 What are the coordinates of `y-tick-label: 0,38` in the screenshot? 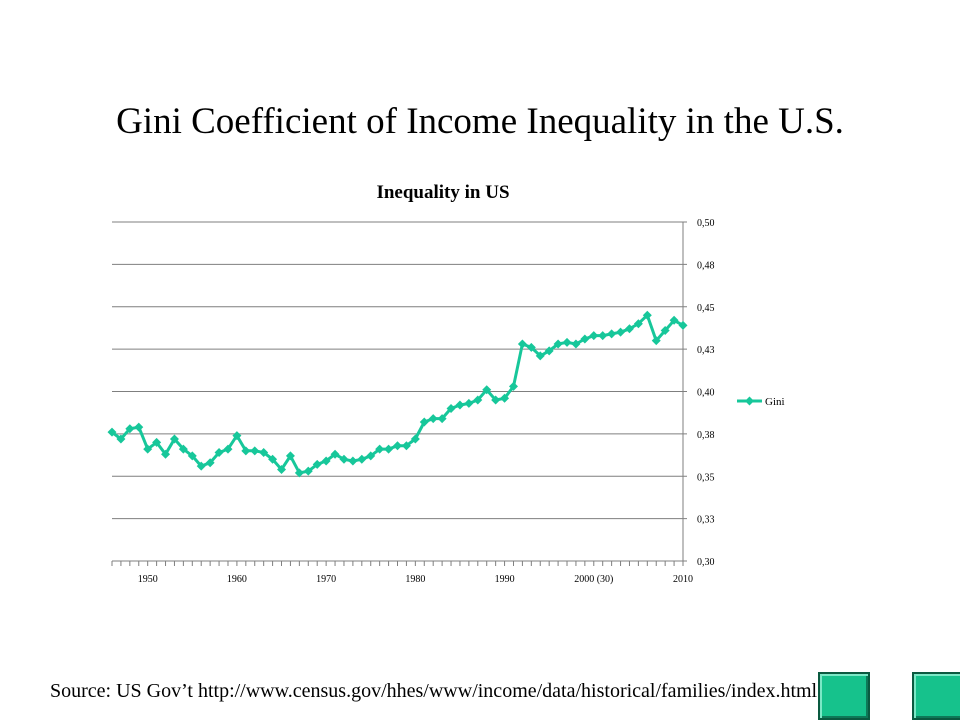 It's located at (706, 435).